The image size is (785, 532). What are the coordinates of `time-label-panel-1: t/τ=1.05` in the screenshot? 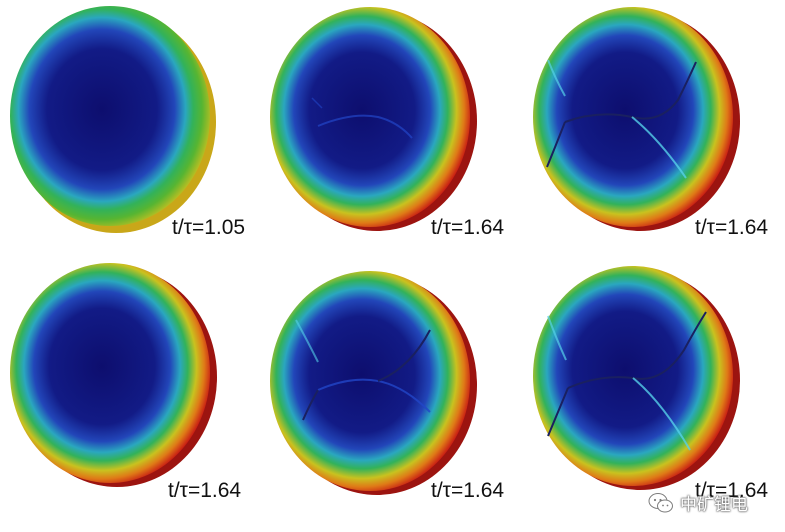 It's located at (209, 227).